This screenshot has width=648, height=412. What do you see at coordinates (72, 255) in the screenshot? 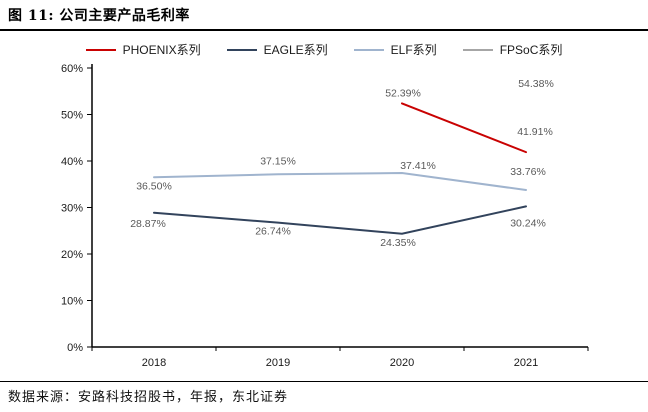
I see `y-tick-label: 20%` at bounding box center [72, 255].